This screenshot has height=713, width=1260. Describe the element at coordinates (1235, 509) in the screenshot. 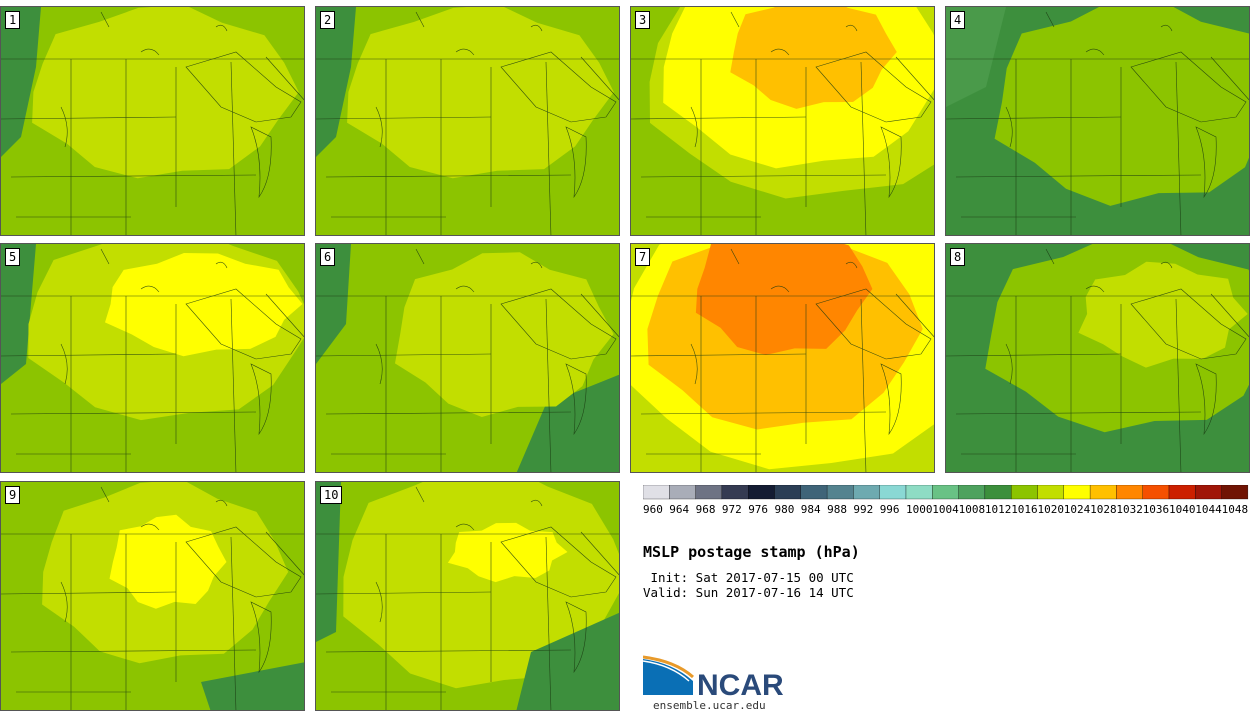

I see `colorbar-label: 1048` at that location.